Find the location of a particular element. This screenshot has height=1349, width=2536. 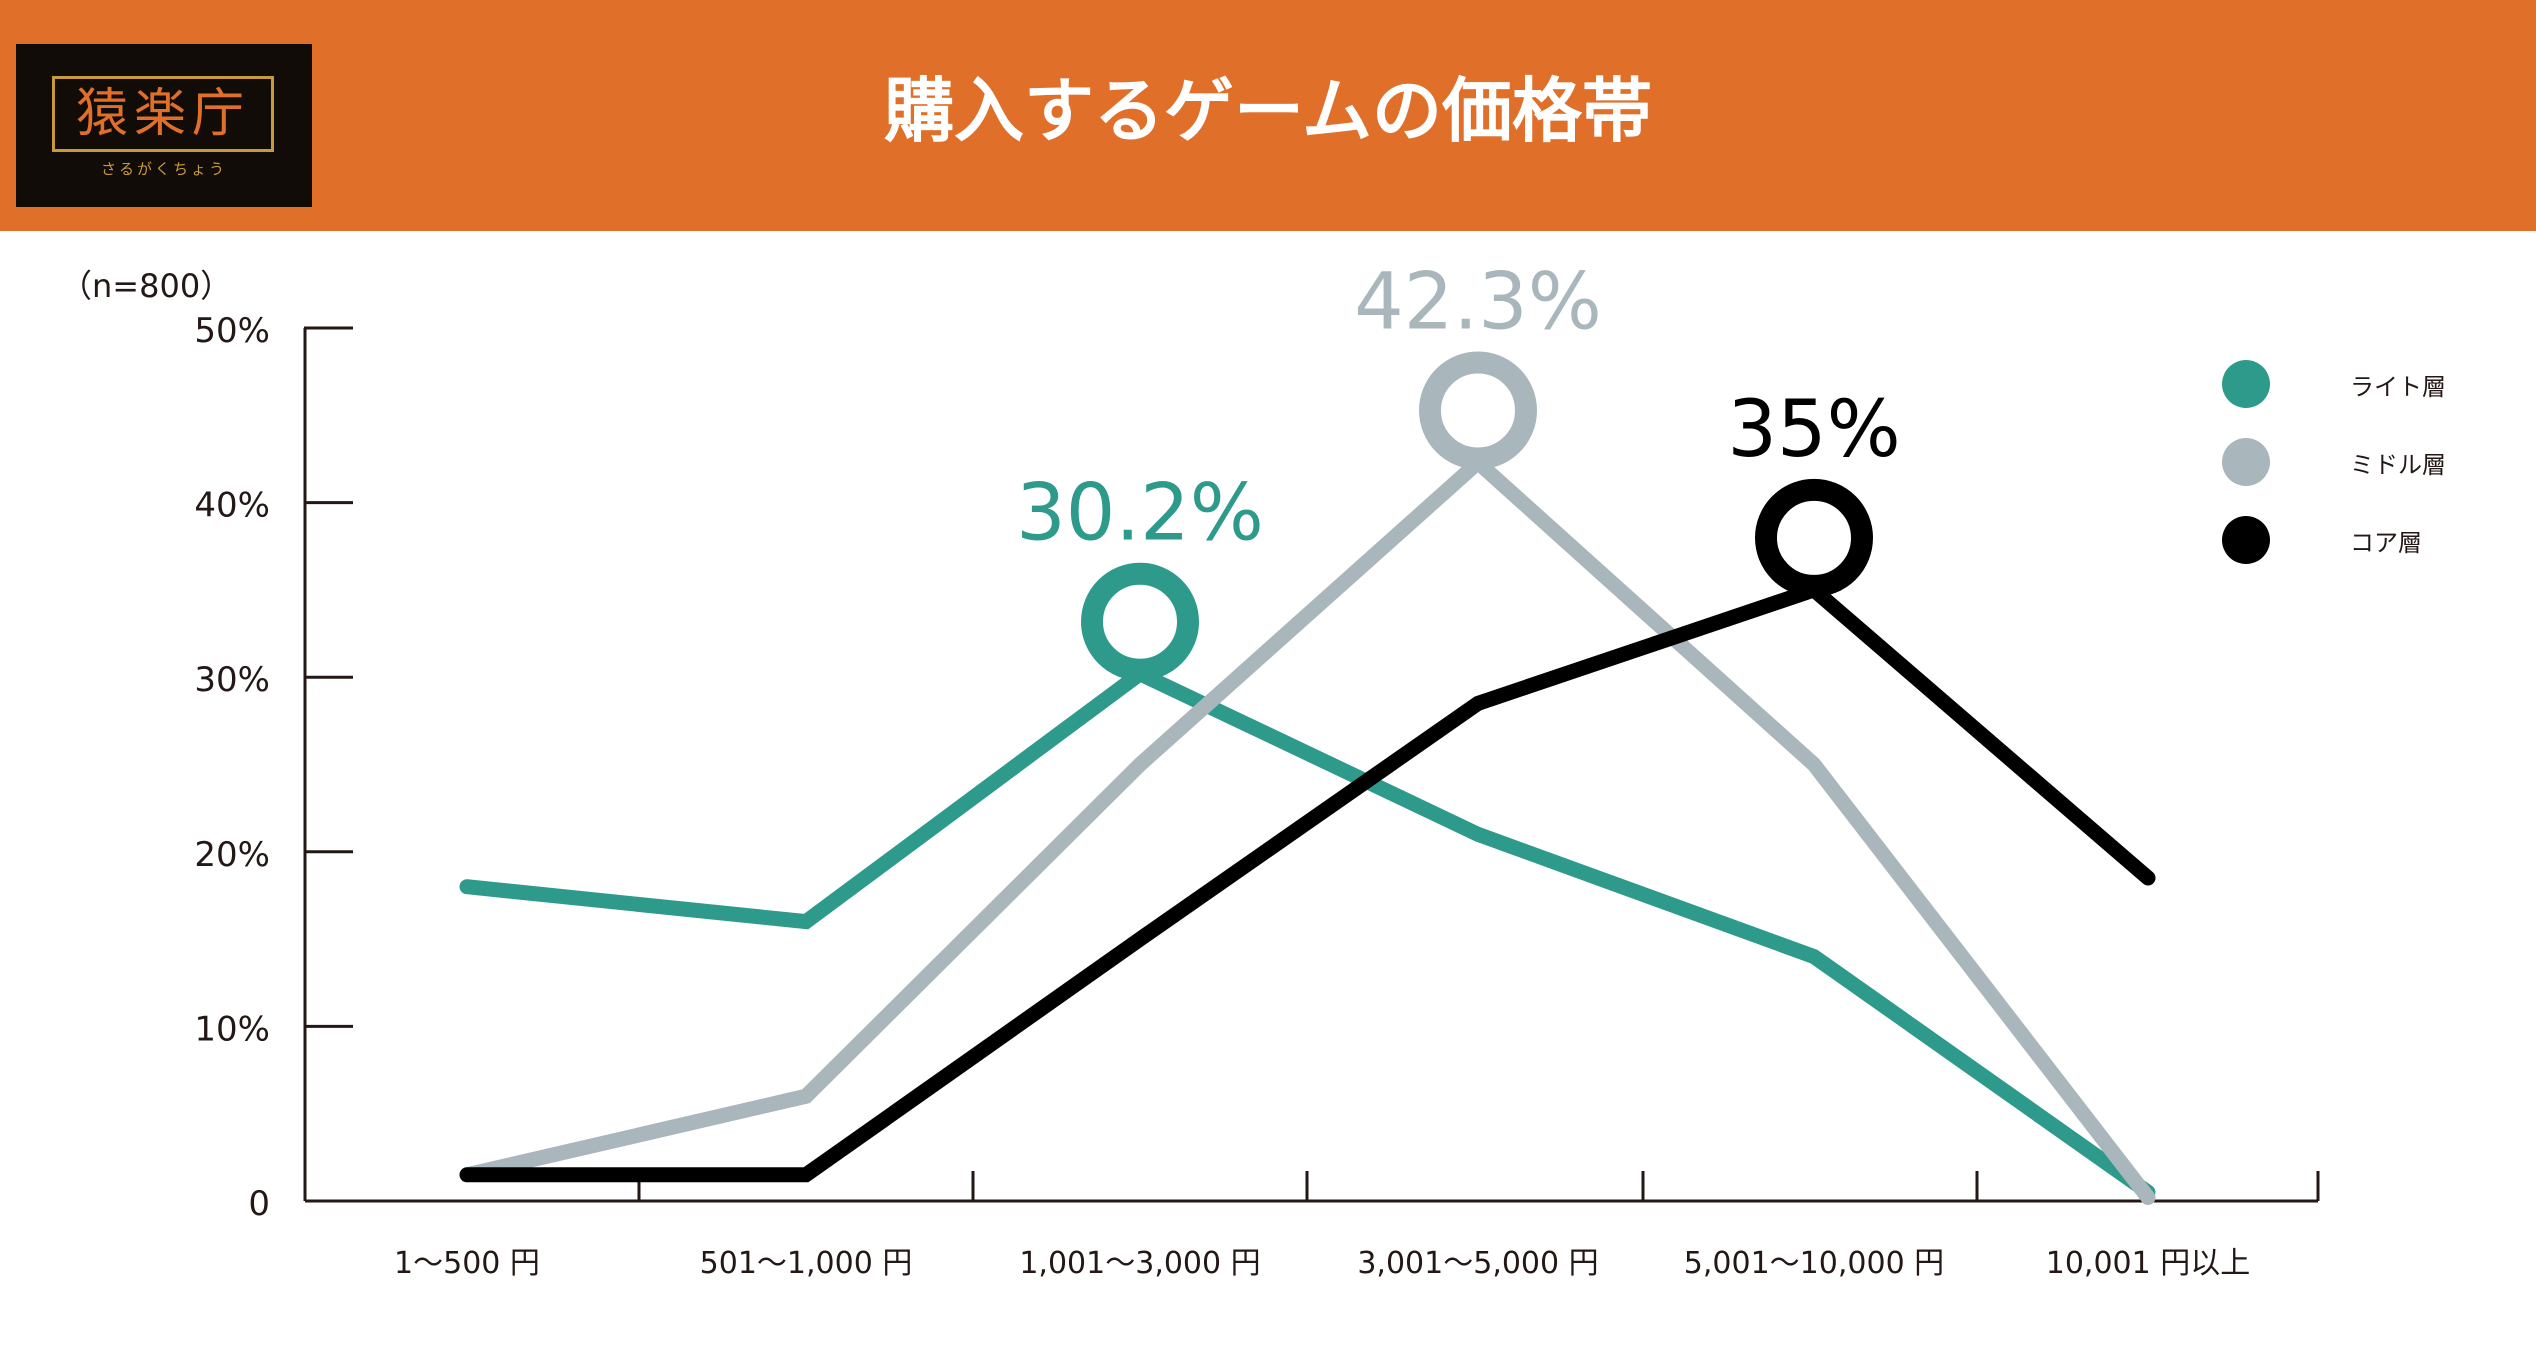

y-tick-label: 30% is located at coordinates (232, 680).